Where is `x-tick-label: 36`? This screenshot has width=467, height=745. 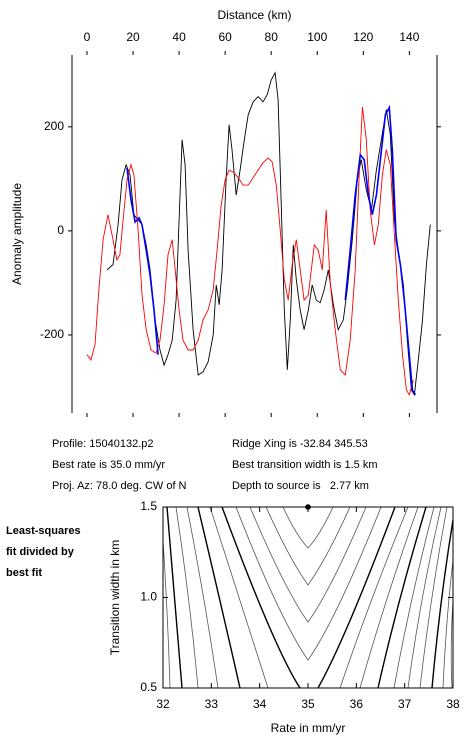
x-tick-label: 36 is located at coordinates (357, 704).